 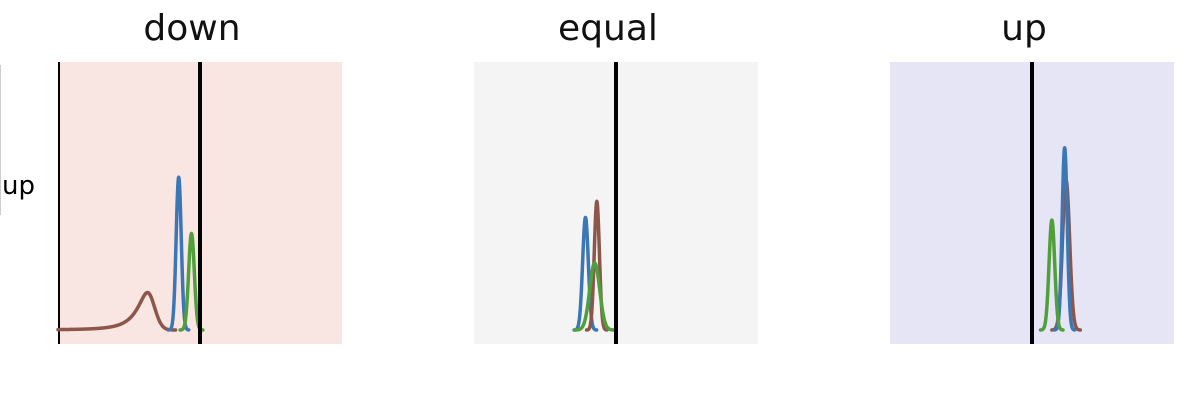 What do you see at coordinates (0, 140) in the screenshot?
I see `row-label-tick` at bounding box center [0, 140].